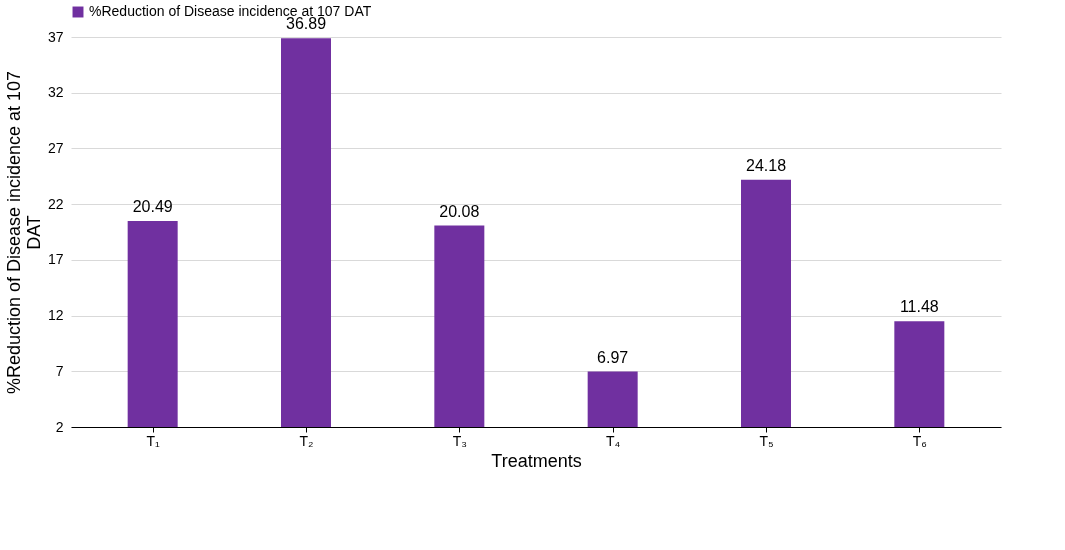 This screenshot has width=1065, height=550. What do you see at coordinates (766, 440) in the screenshot?
I see `x-tick-label: T₅` at bounding box center [766, 440].